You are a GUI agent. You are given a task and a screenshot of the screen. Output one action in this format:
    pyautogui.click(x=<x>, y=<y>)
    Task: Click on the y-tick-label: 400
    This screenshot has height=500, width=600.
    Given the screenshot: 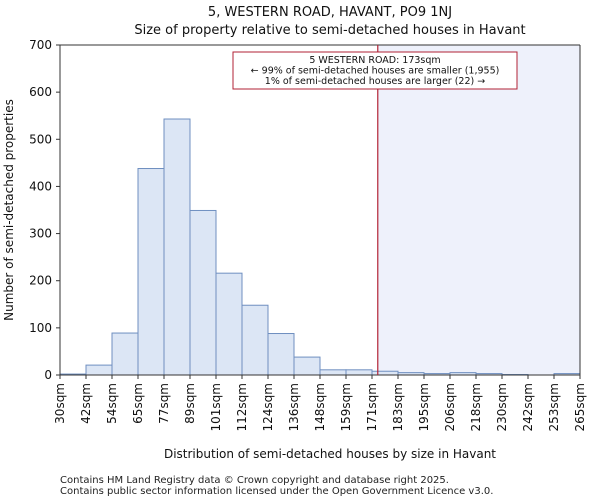 What is the action you would take?
    pyautogui.click(x=40, y=186)
    